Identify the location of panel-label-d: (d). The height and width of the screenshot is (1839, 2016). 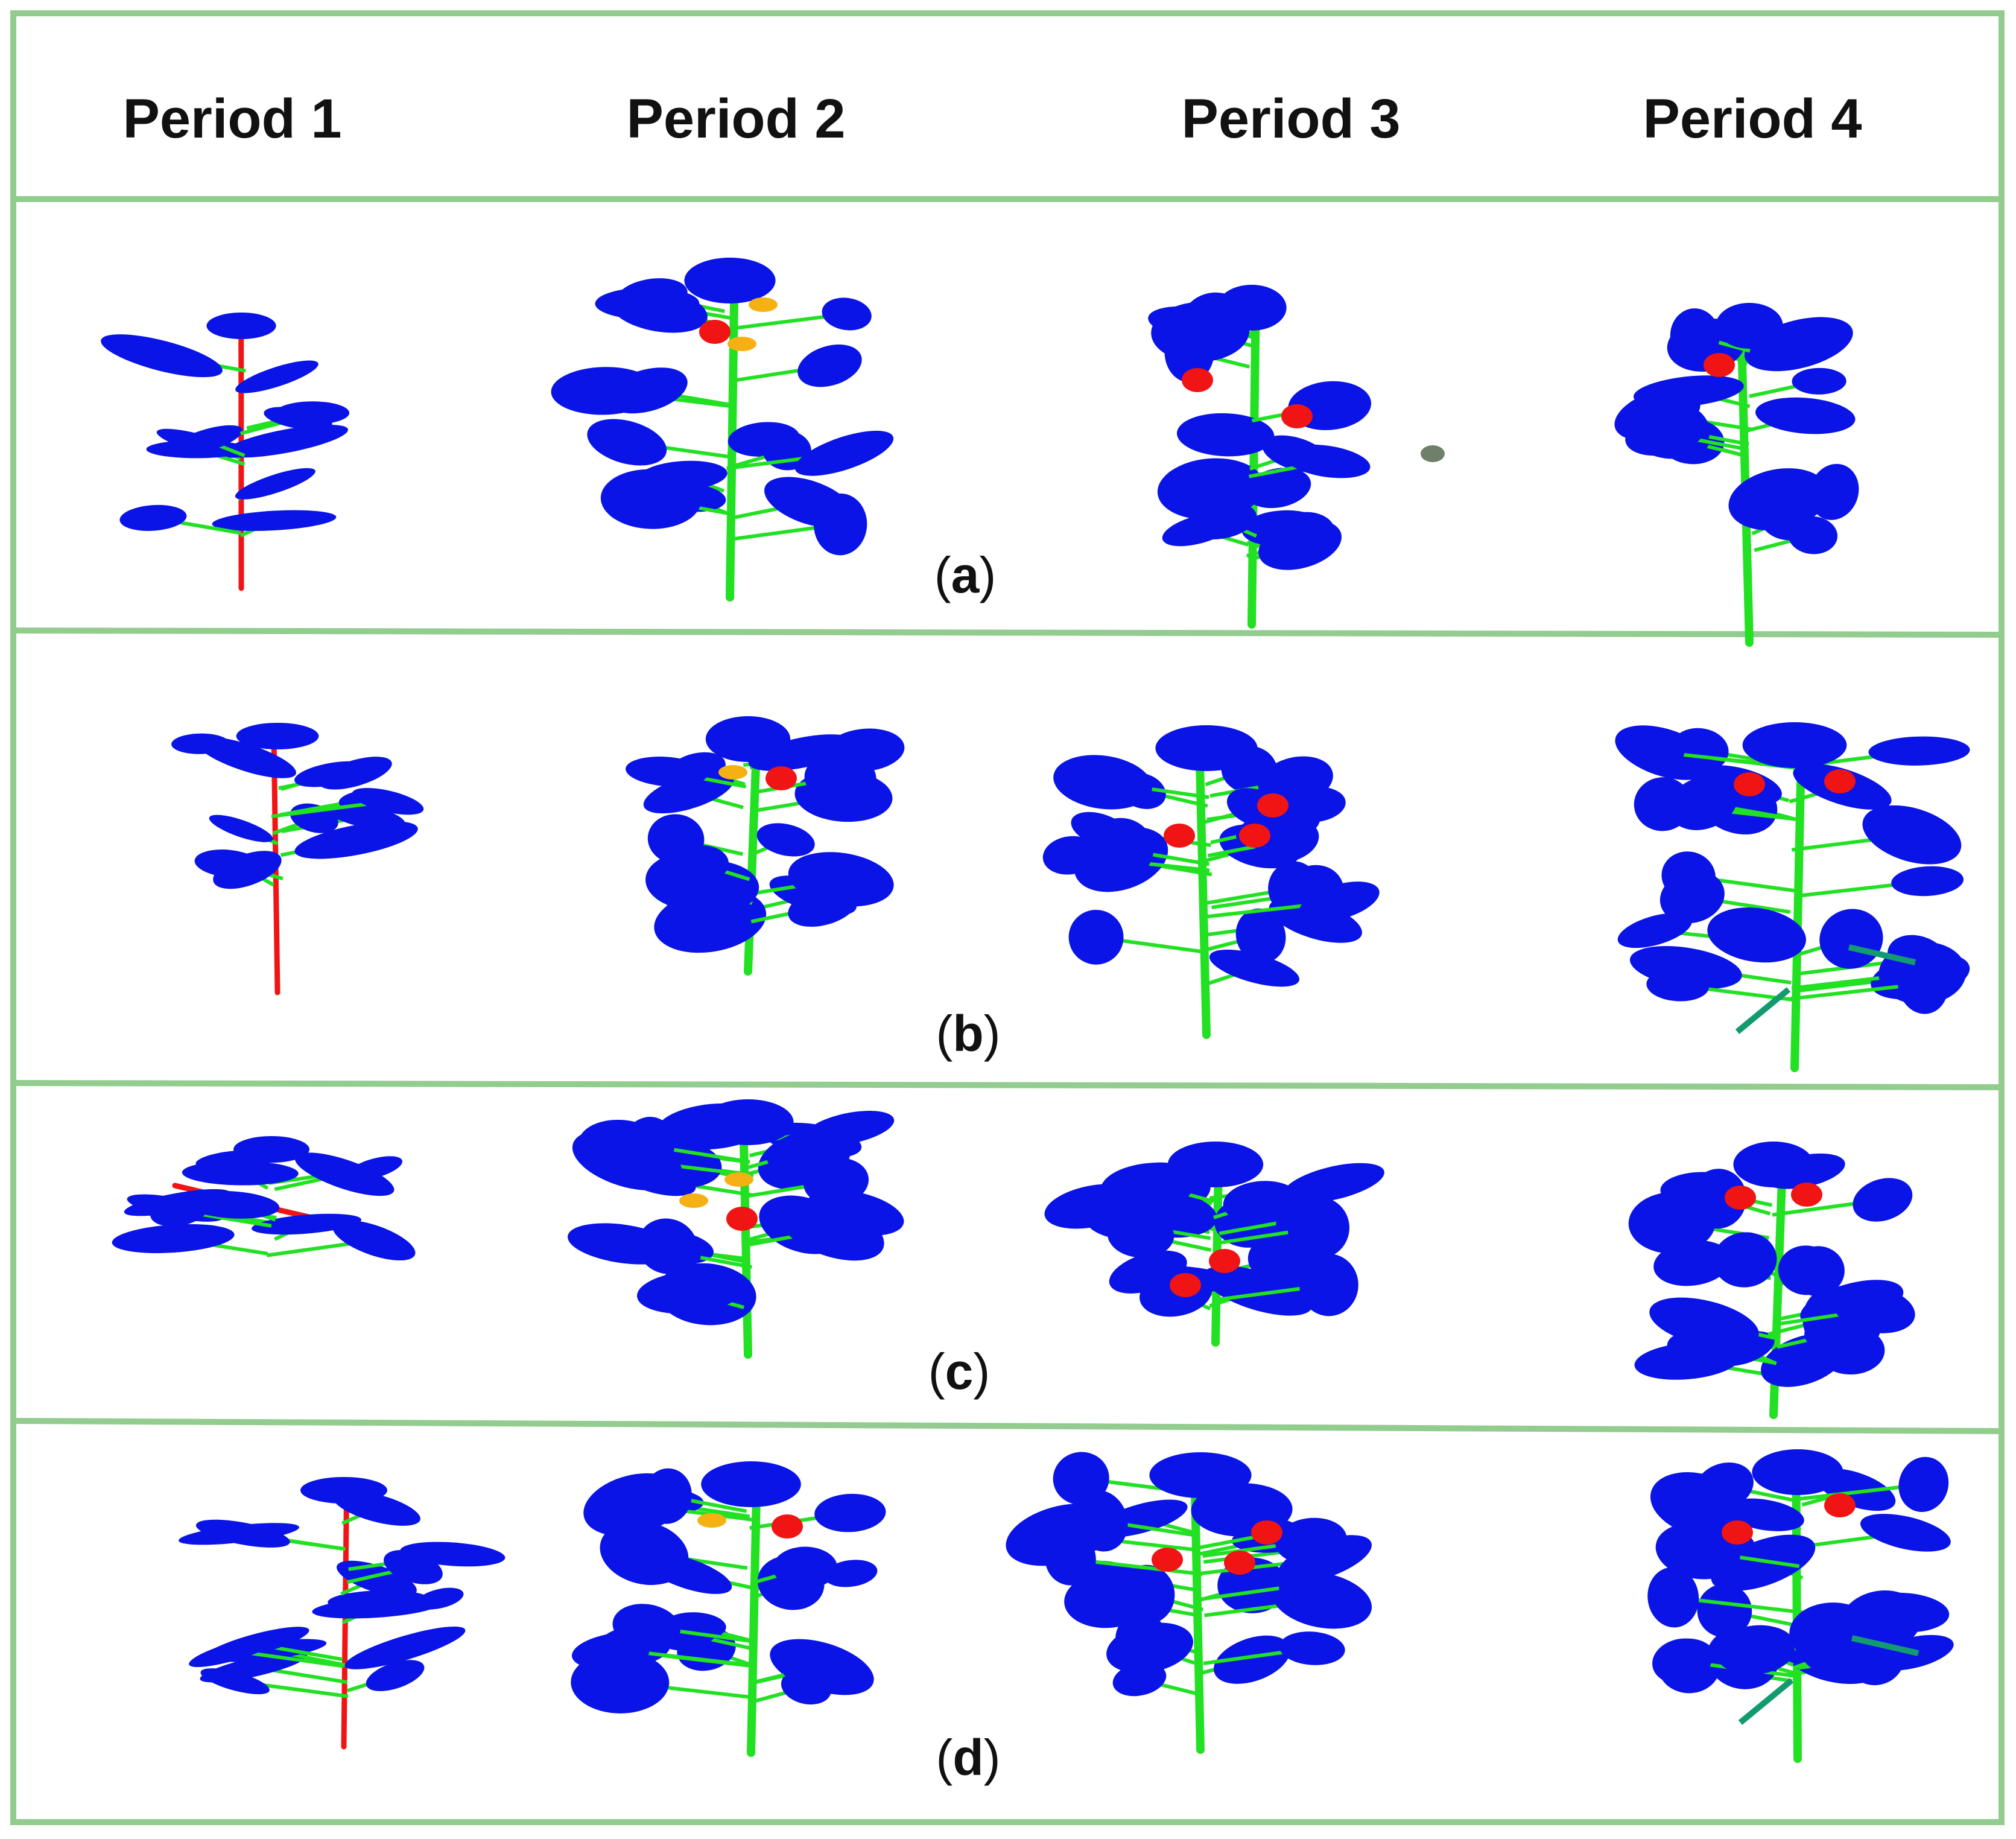
(969, 1757).